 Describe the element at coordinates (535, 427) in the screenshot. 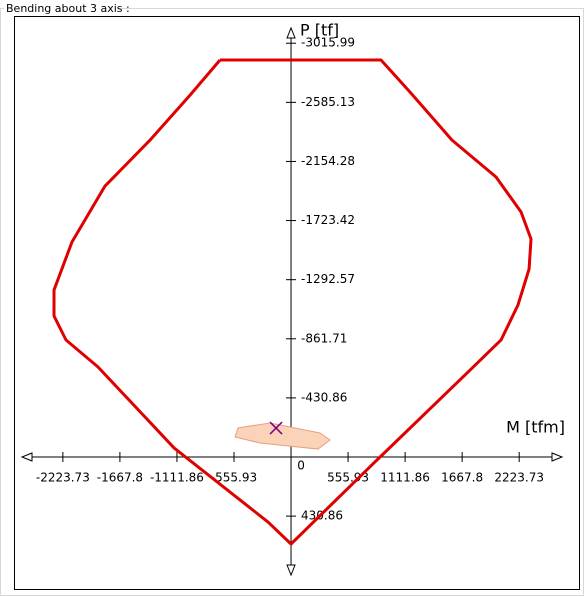

I see `x-axis-label: M [tfm]` at that location.